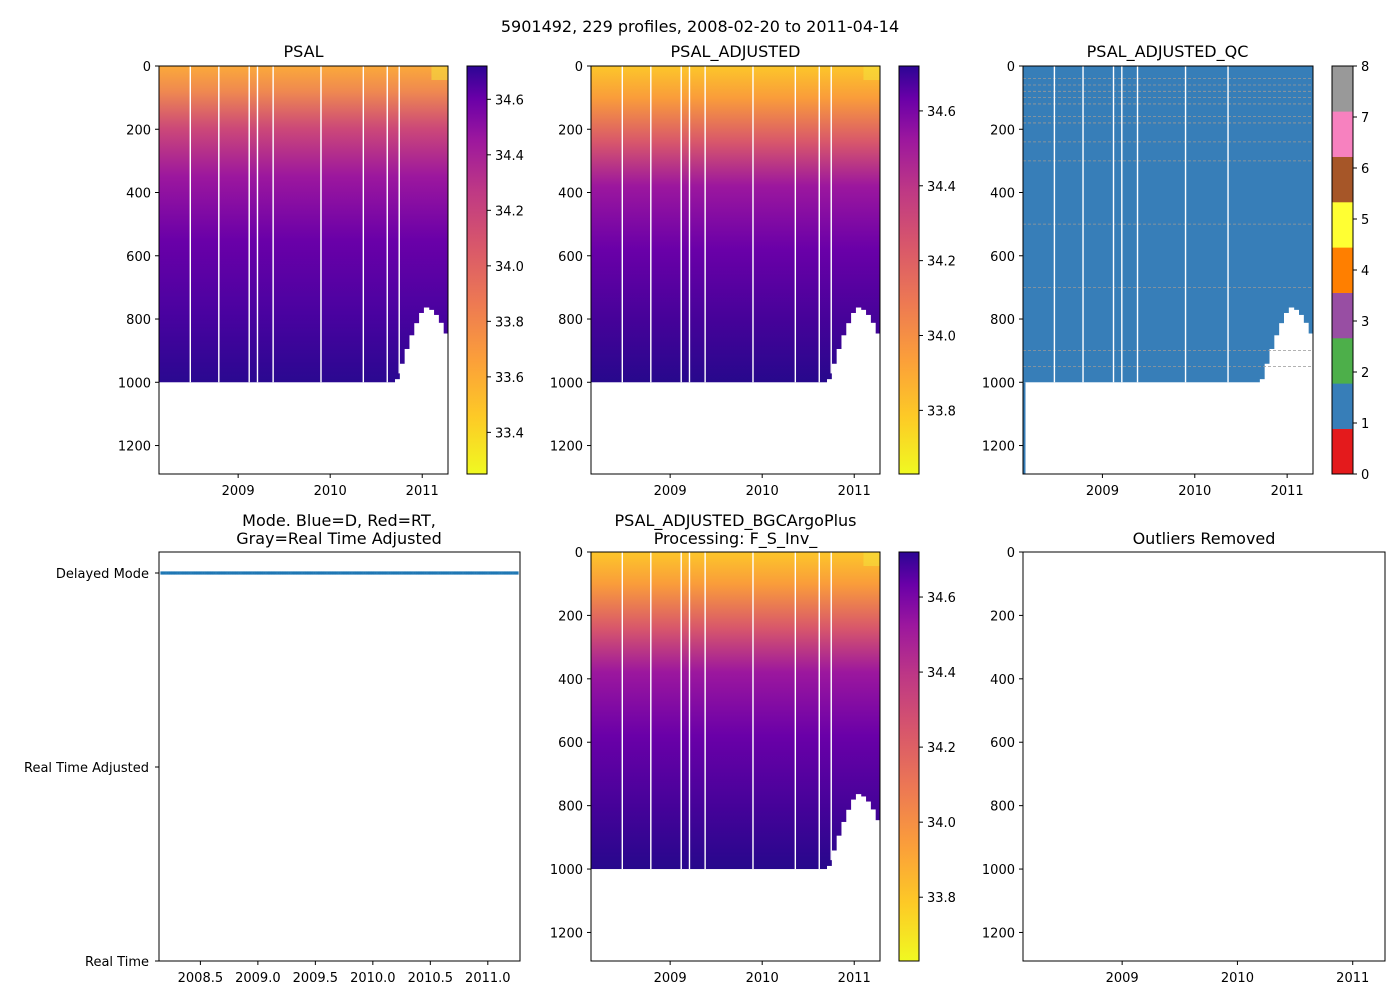  I want to click on colorbar-tick-label: 33.4, so click(509, 433).